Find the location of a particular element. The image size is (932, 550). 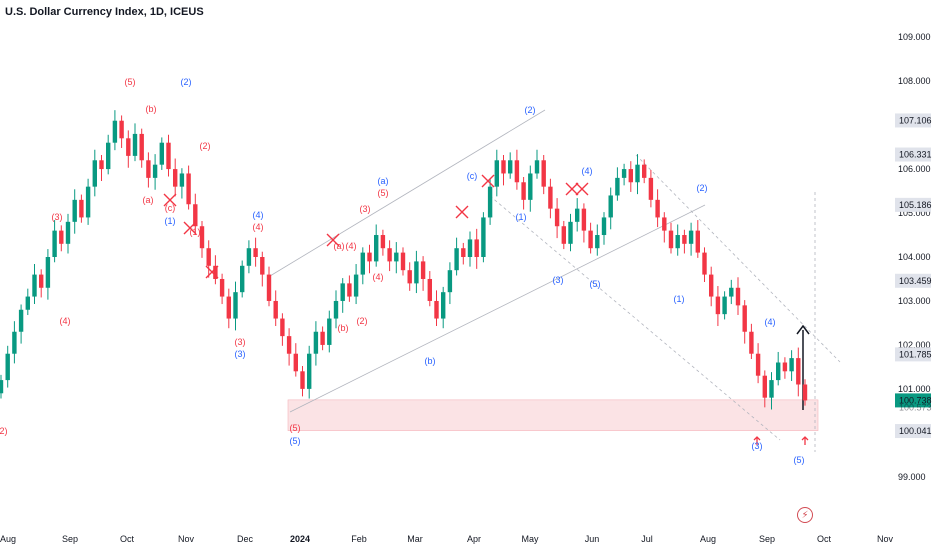

price-label: 107.106 is located at coordinates (915, 120).